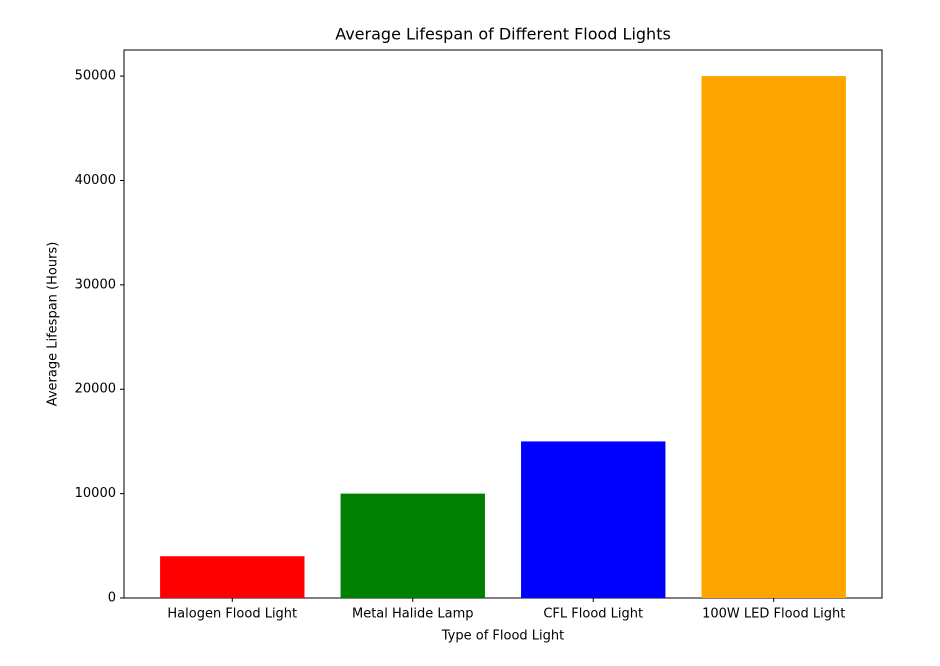 Image resolution: width=940 pixels, height=666 pixels. I want to click on x-tick-label: 100W LED Flood Light, so click(773, 614).